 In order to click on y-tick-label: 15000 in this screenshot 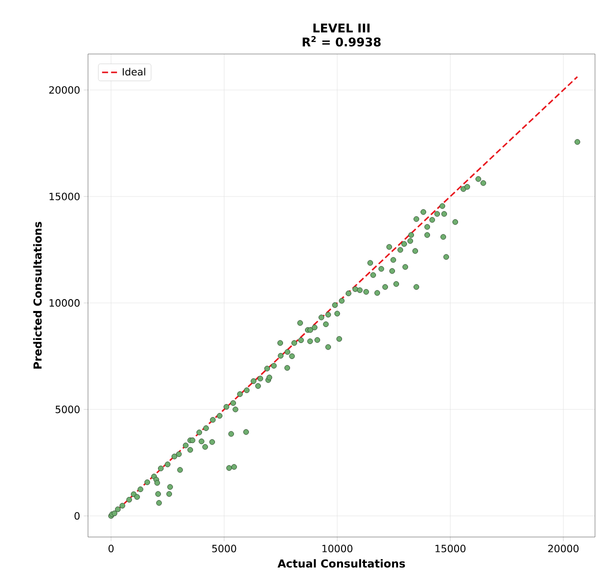, I will do `click(65, 196)`.